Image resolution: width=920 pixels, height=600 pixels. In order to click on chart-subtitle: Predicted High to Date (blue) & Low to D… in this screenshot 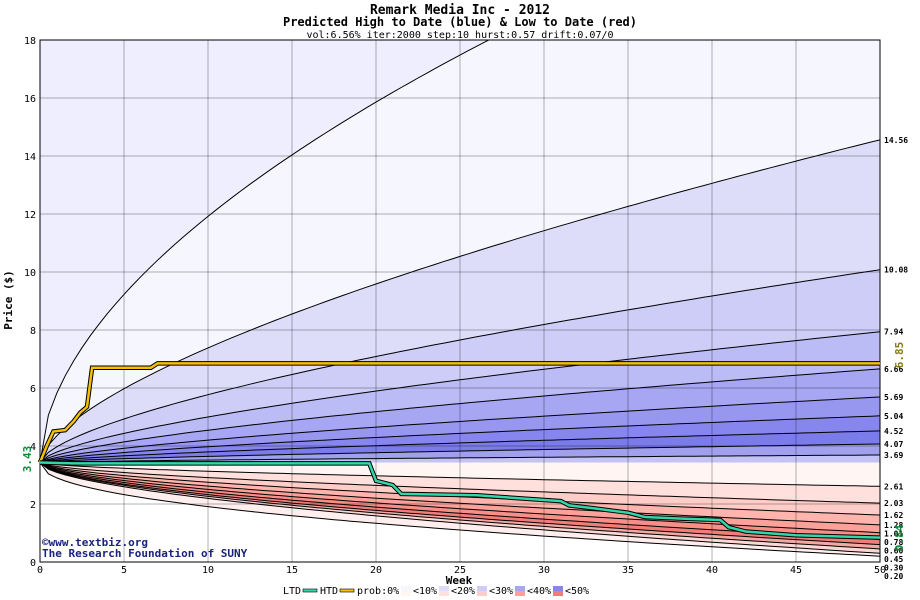, I will do `click(460, 22)`.